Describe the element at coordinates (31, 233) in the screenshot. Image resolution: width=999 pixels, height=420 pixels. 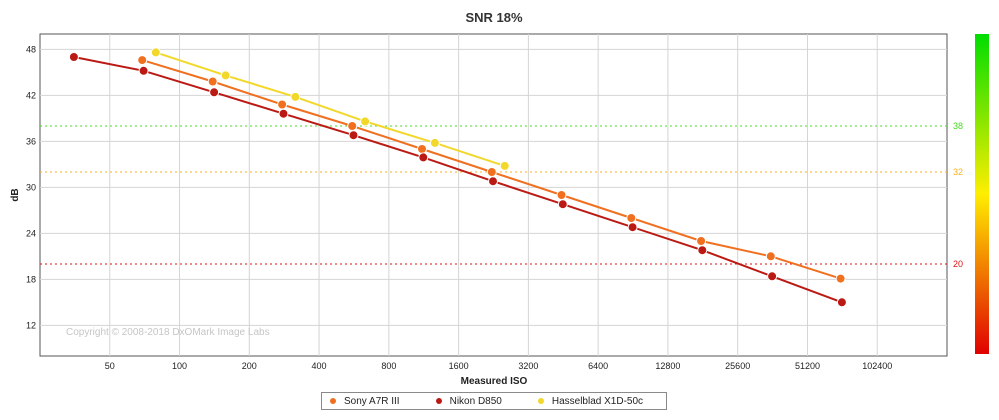
I see `y-tick-label: 24` at that location.